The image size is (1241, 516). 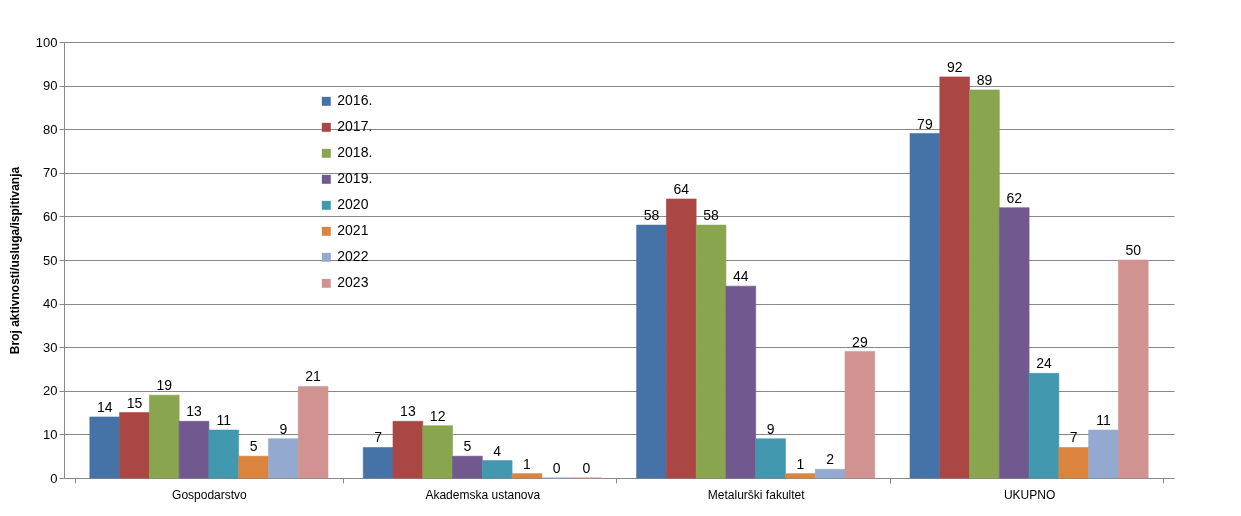 I want to click on legend-label: 2019., so click(x=355, y=178).